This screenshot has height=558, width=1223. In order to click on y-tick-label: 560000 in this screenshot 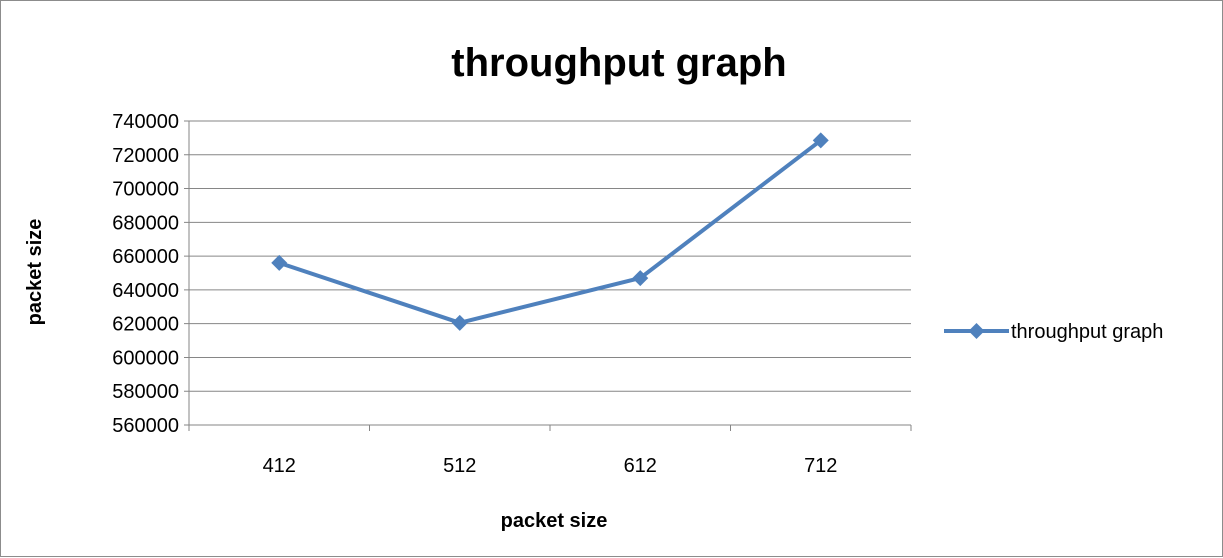, I will do `click(145, 426)`.